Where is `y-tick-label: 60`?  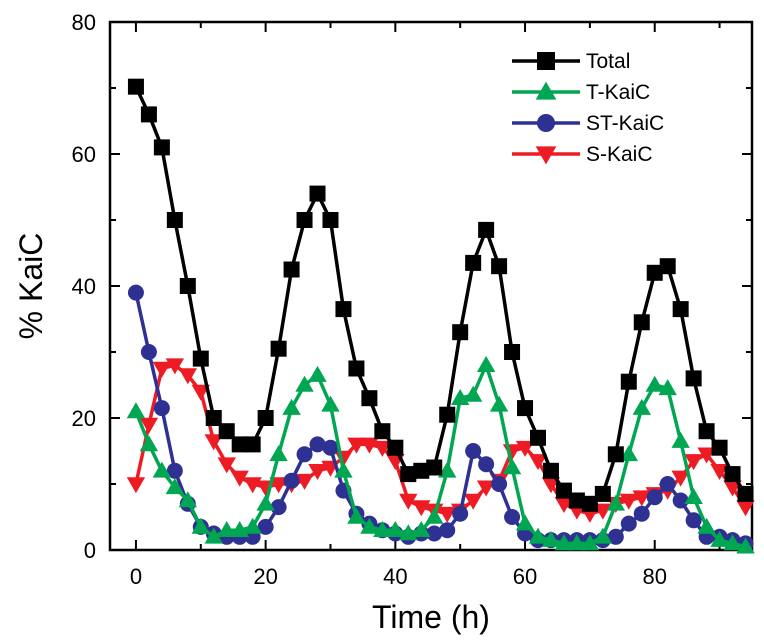 y-tick-label: 60 is located at coordinates (84, 154).